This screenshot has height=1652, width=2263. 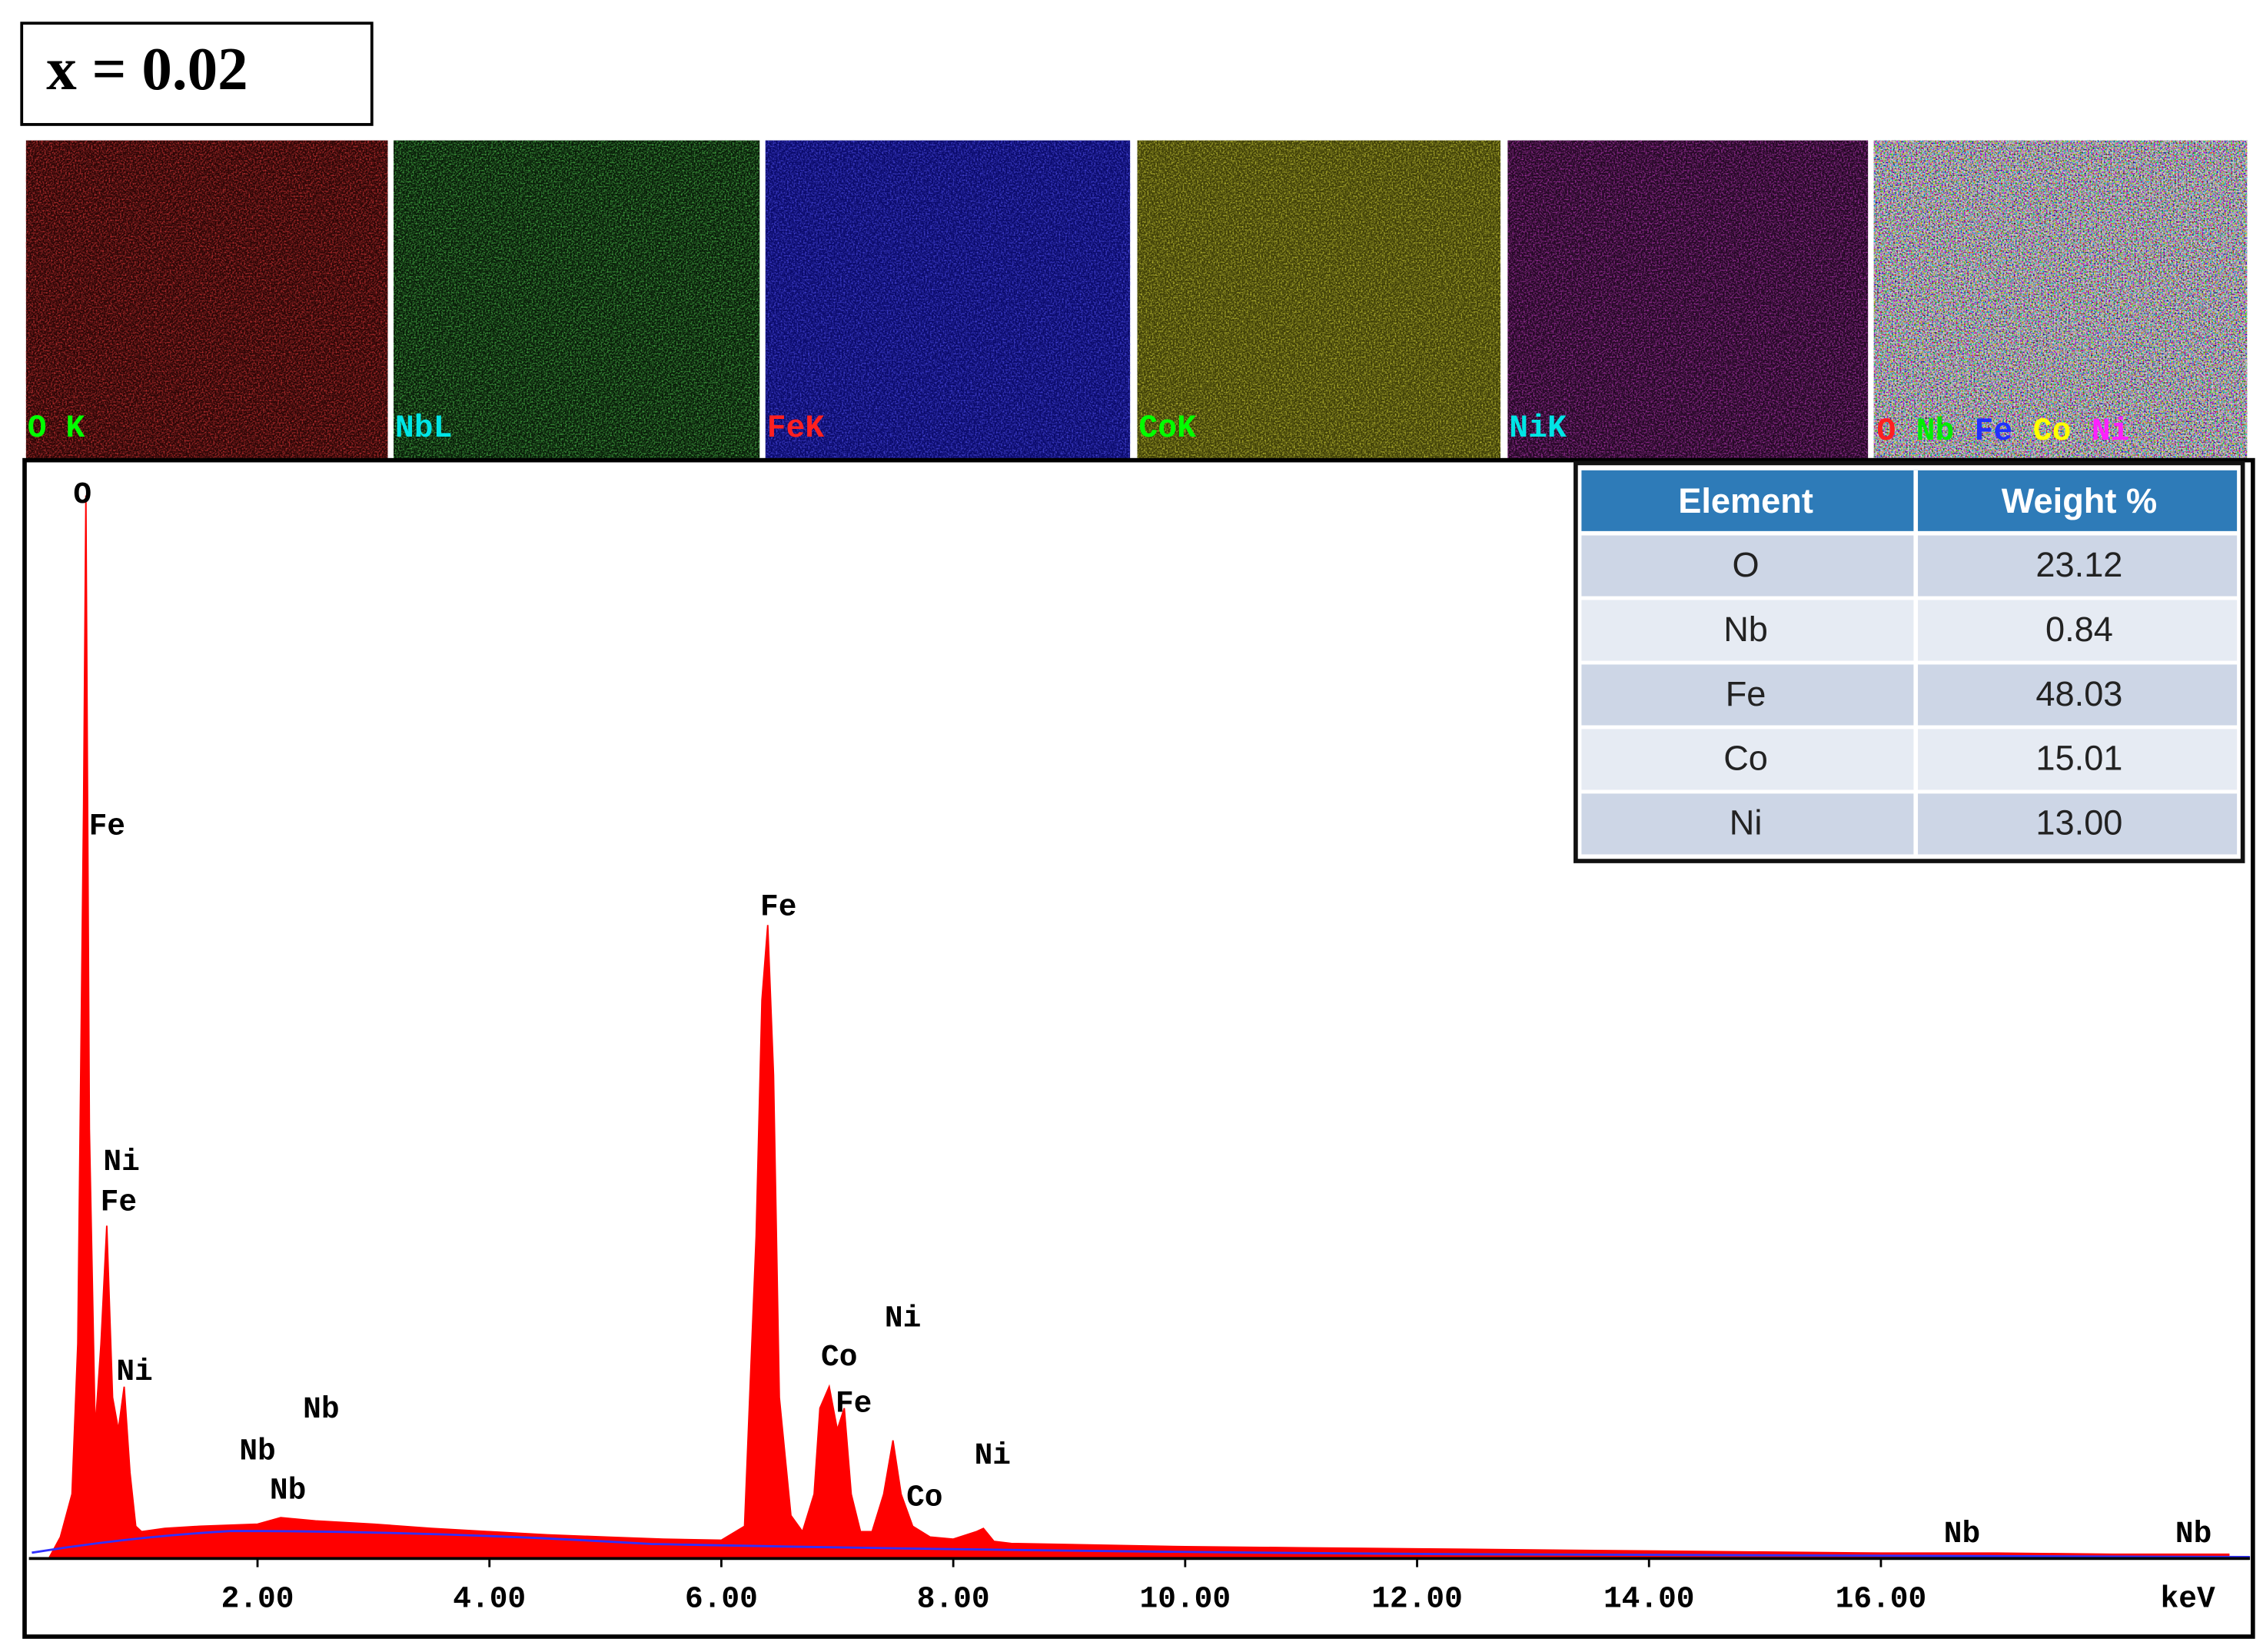 What do you see at coordinates (1538, 429) in the screenshot?
I see `map-label: NiK` at bounding box center [1538, 429].